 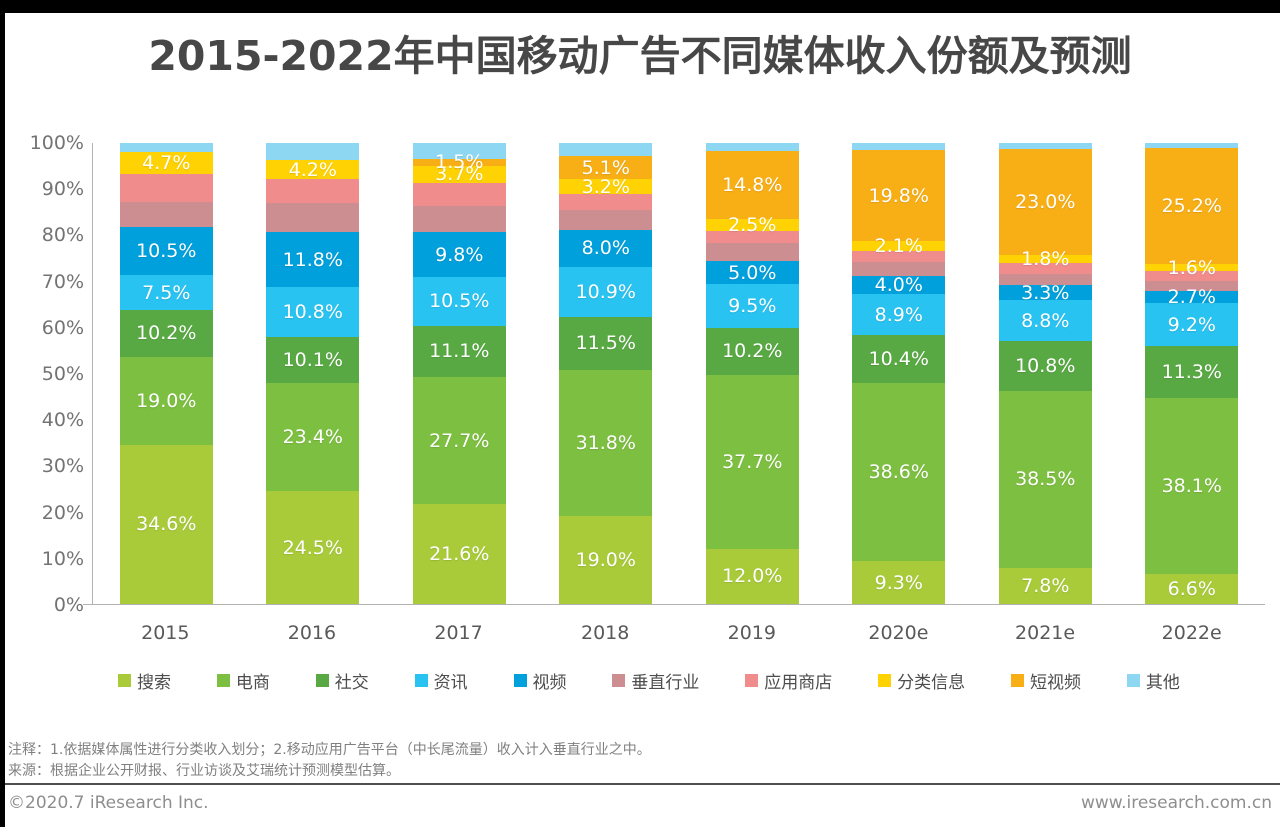 I want to click on y-tick-label: 80%, so click(x=62, y=235).